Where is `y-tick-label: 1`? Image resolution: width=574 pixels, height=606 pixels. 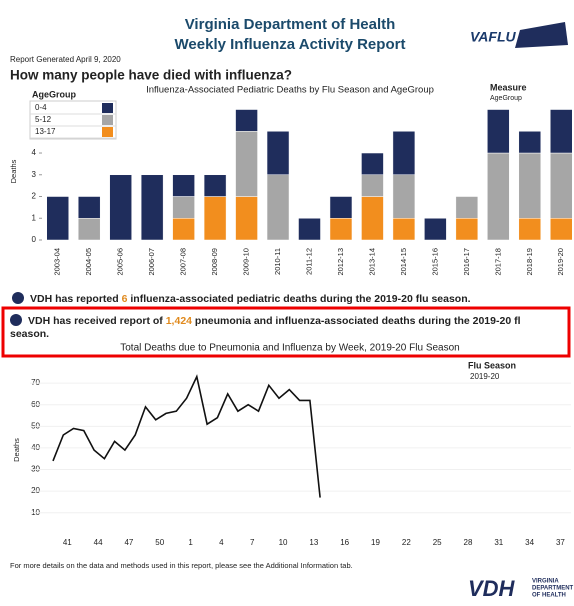
y-tick-label: 1 is located at coordinates (34, 217).